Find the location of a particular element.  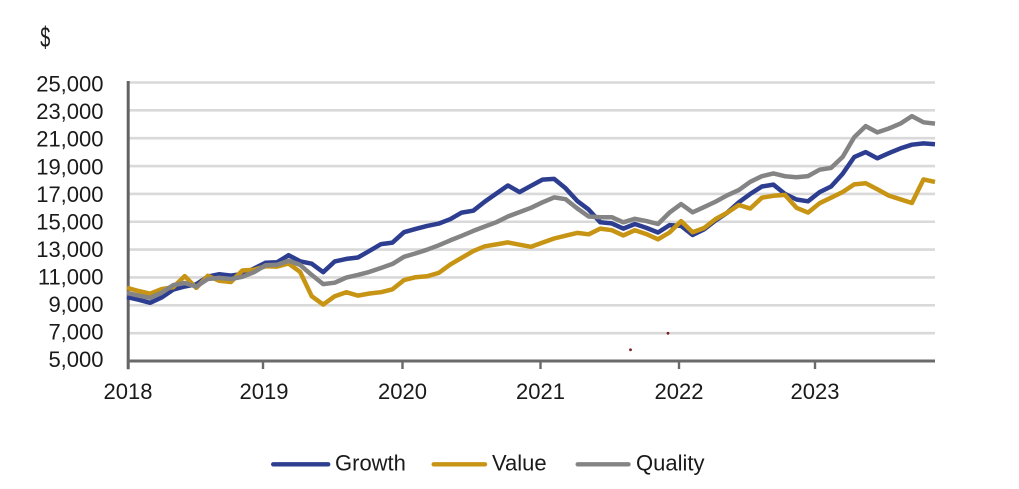

svg-text: 13,000 is located at coordinates (69, 249).